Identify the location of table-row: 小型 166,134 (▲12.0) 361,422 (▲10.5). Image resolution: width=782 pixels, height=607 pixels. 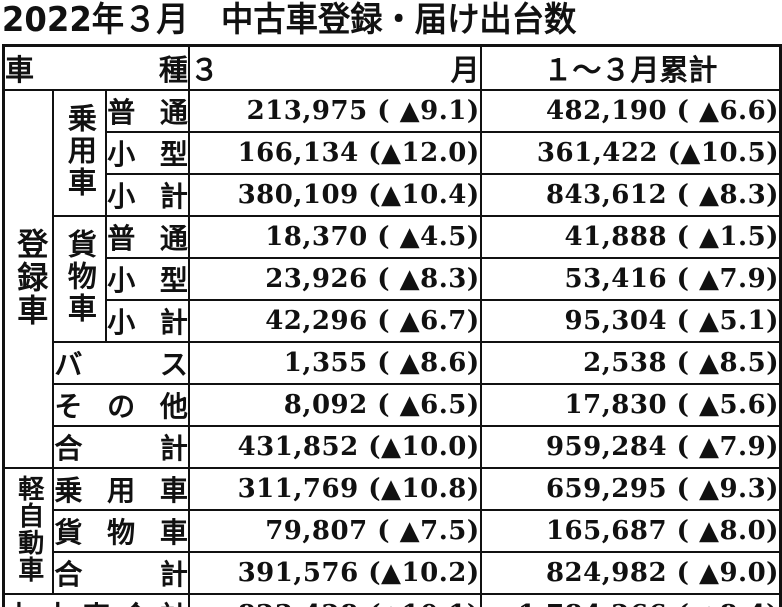
(393, 153).